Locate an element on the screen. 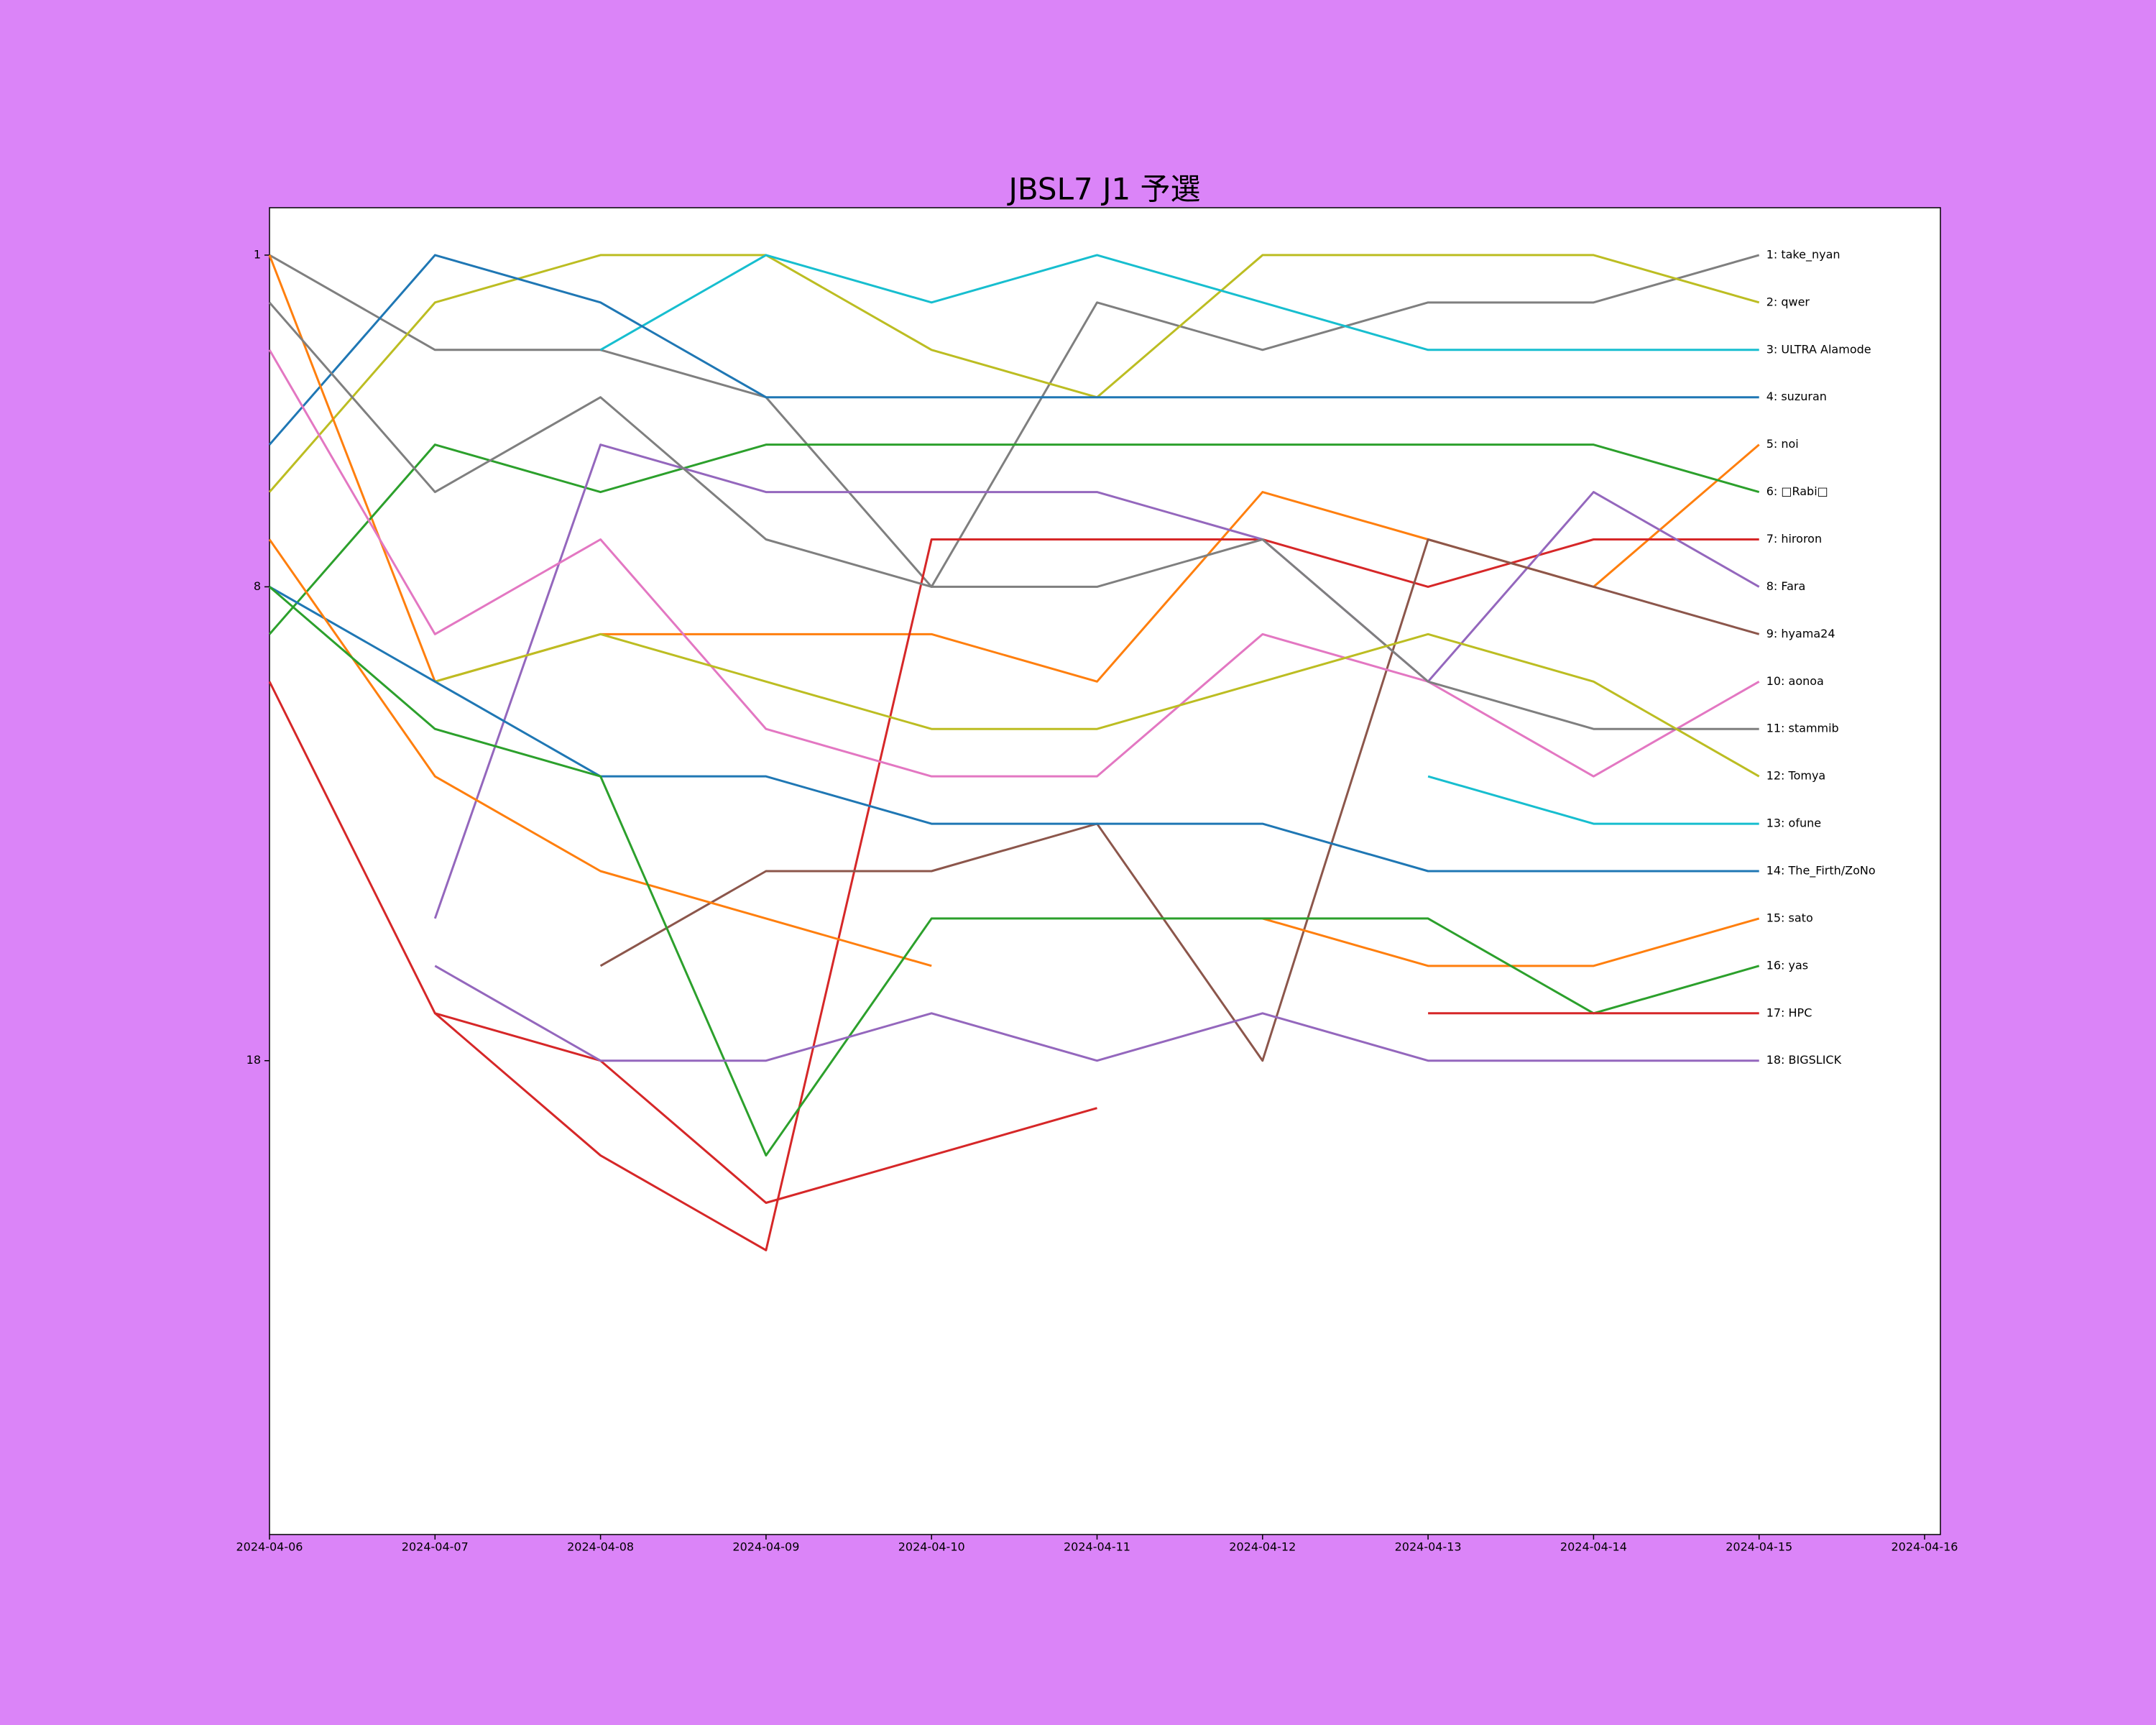 This screenshot has height=1725, width=2156. series-label: 11: stammib is located at coordinates (1803, 728).